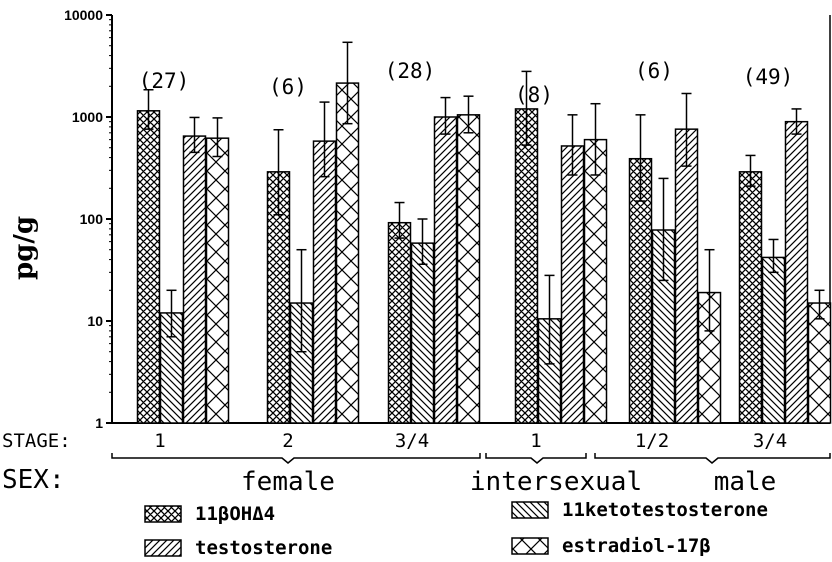  I want to click on stage-tick-label: 1/2, so click(652, 441).